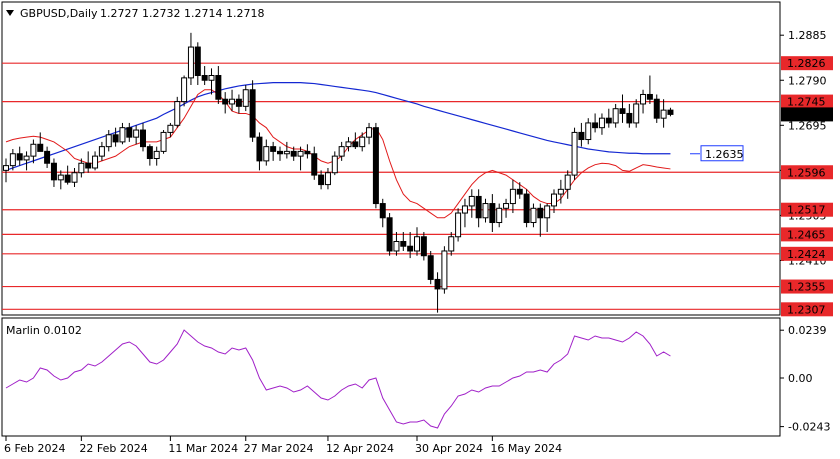 The height and width of the screenshot is (459, 840). What do you see at coordinates (807, 114) in the screenshot?
I see `current-price-badge` at bounding box center [807, 114].